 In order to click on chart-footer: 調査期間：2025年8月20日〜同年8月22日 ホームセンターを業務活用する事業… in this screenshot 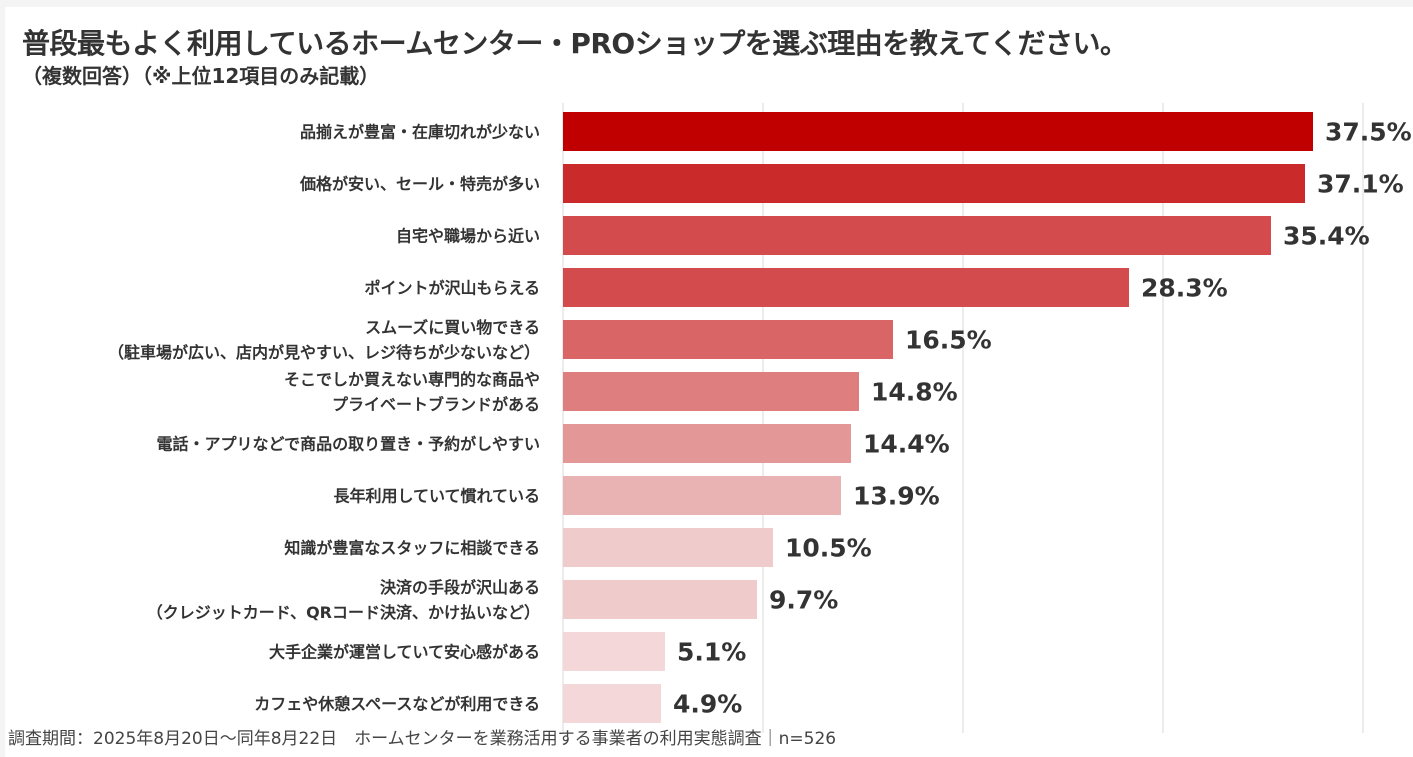, I will do `click(422, 739)`.